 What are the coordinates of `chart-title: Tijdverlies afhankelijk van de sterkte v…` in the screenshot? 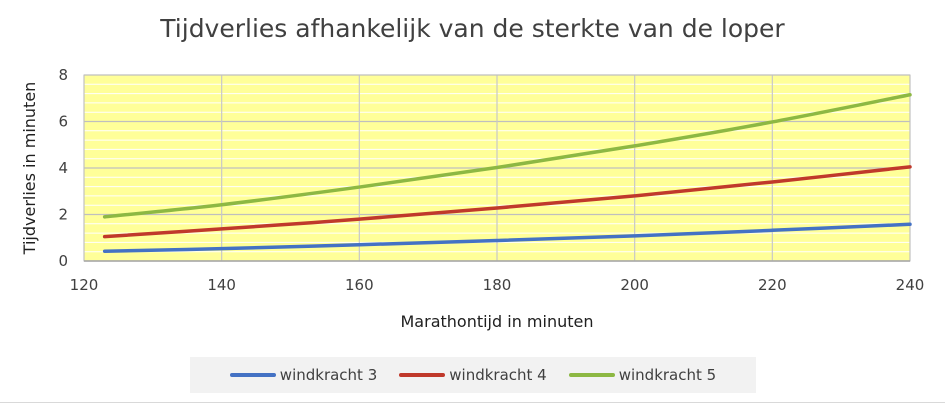 It's located at (472, 28).